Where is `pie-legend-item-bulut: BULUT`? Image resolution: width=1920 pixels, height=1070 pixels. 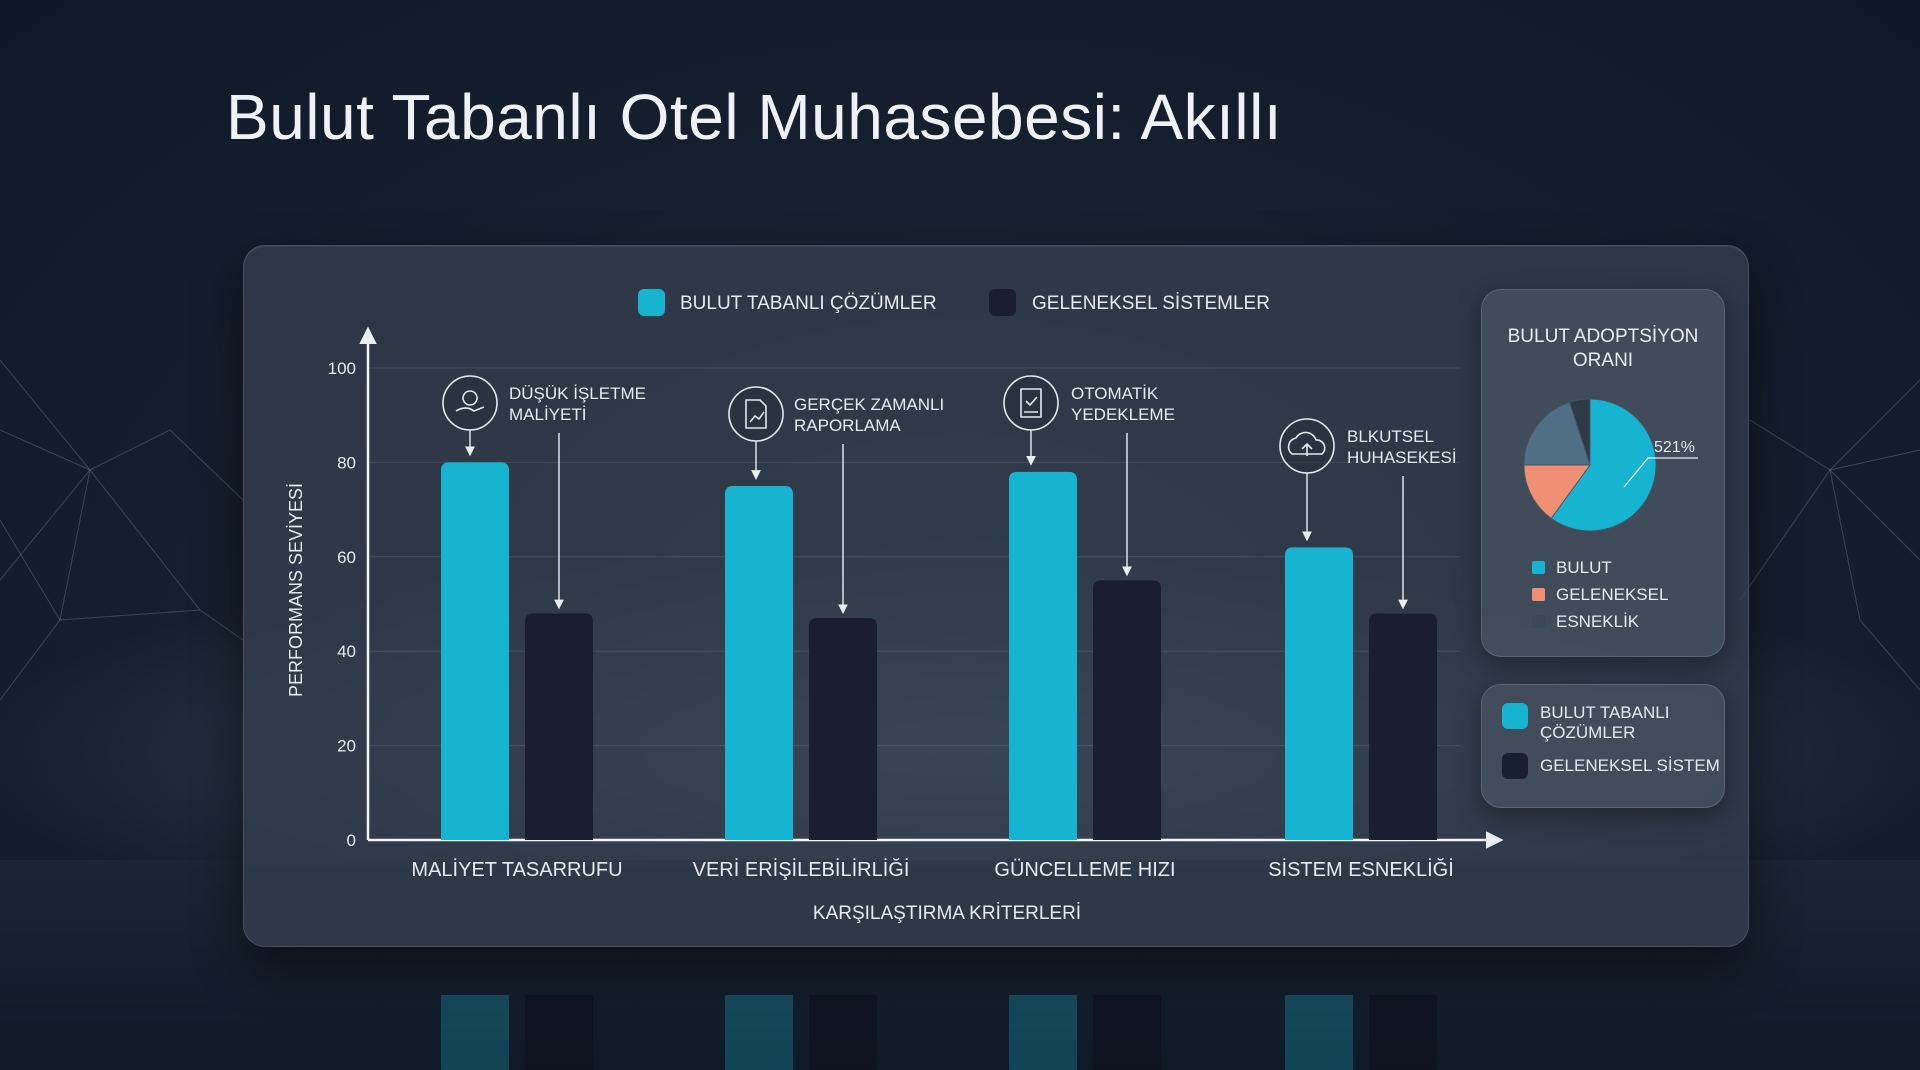
pie-legend-item-bulut: BULUT is located at coordinates (1600, 567).